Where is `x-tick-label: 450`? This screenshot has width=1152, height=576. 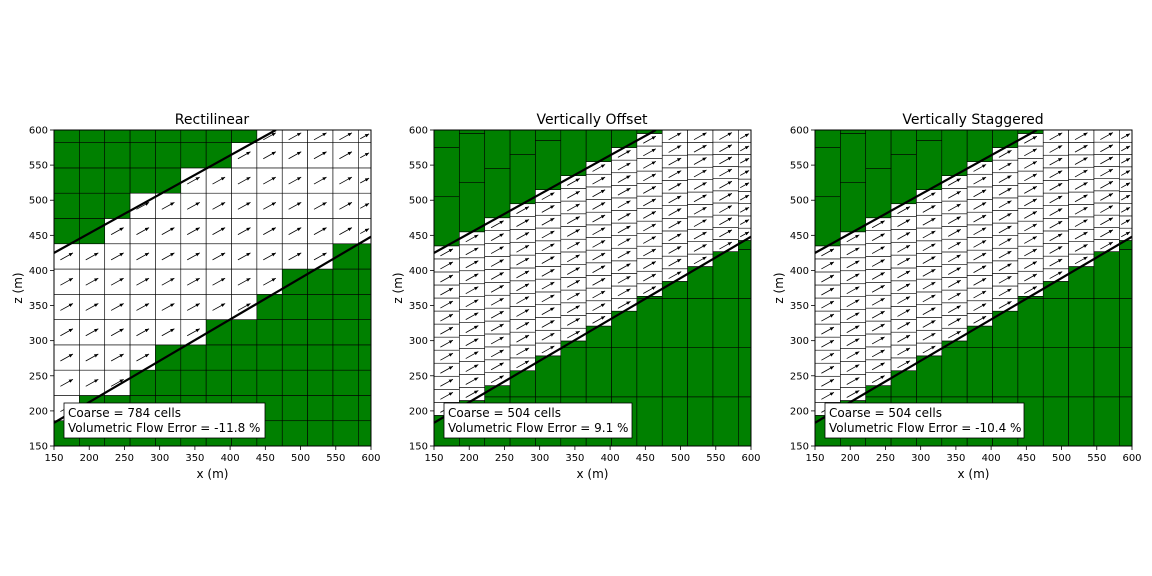 x-tick-label: 450 is located at coordinates (265, 458).